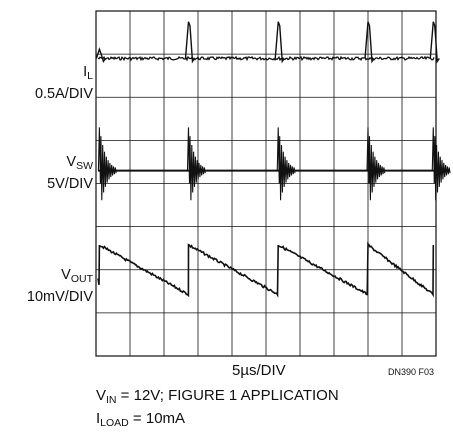 The image size is (453, 440). What do you see at coordinates (266, 58) in the screenshot?
I see `il-trace` at bounding box center [266, 58].